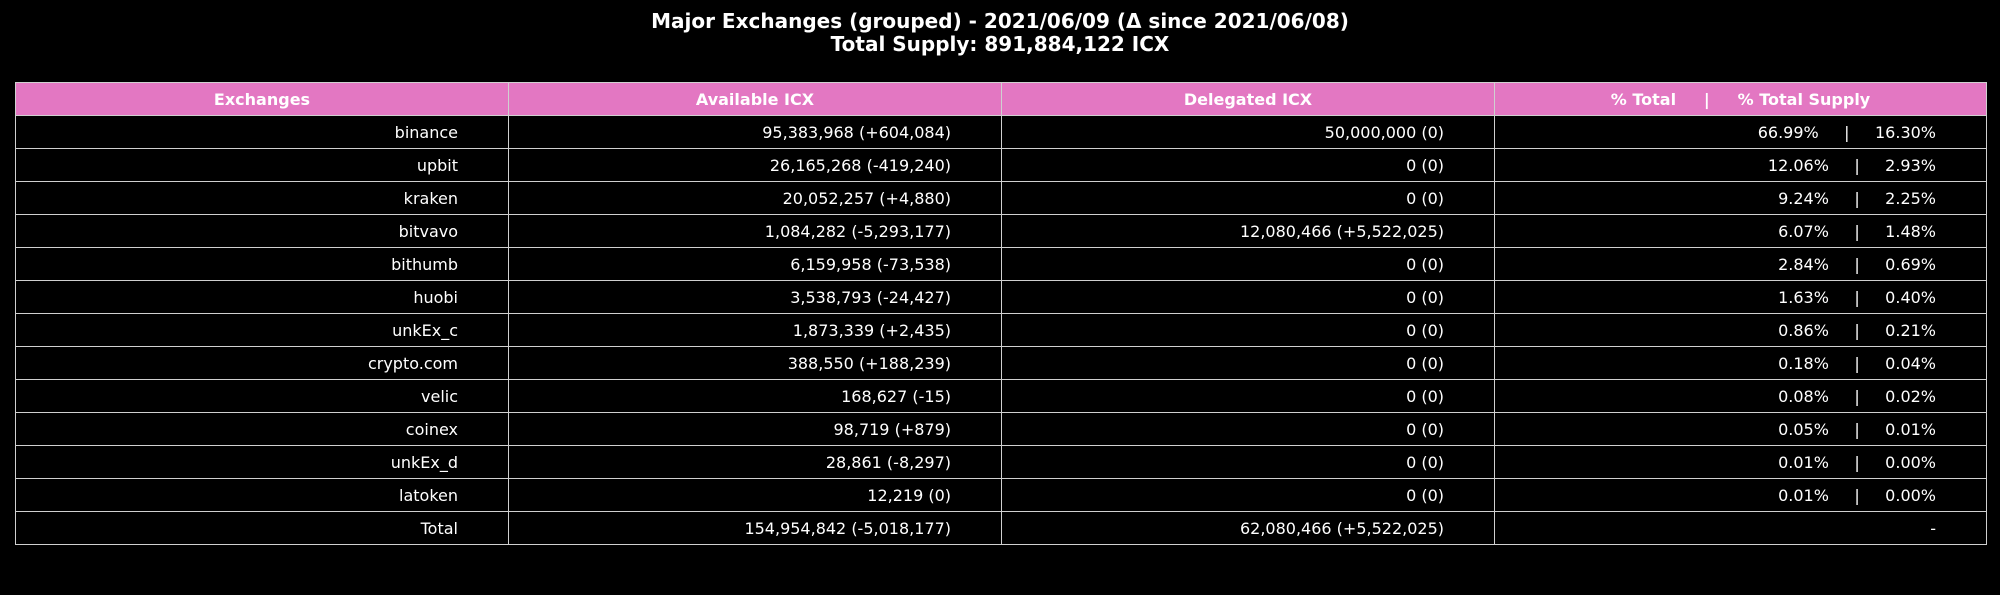 The height and width of the screenshot is (595, 2000). What do you see at coordinates (1740, 297) in the screenshot?
I see `cell-percent-total: 1.63% | 0.40%` at bounding box center [1740, 297].